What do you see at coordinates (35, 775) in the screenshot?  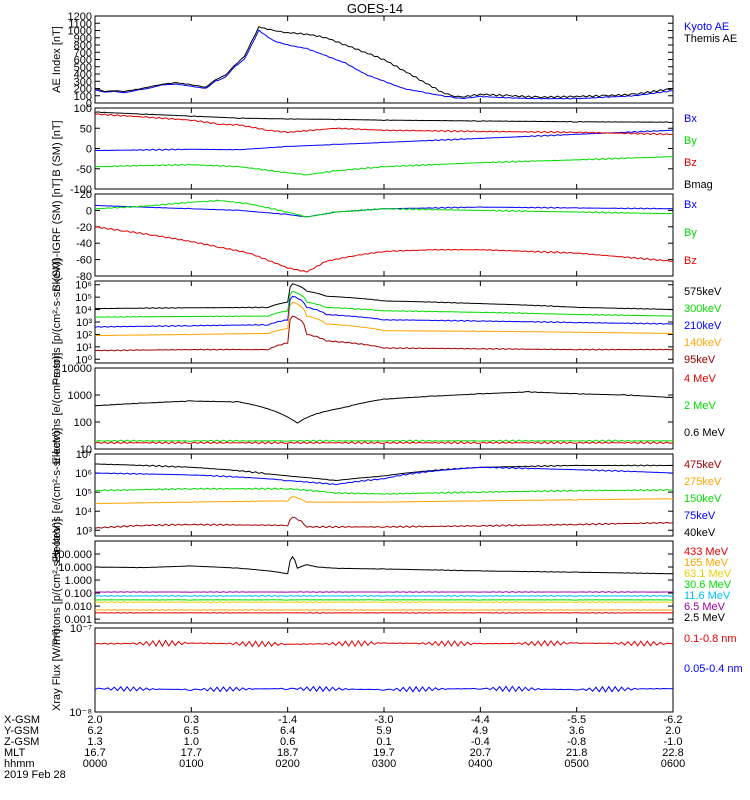 I see `date-label: 2019 Feb 28` at bounding box center [35, 775].